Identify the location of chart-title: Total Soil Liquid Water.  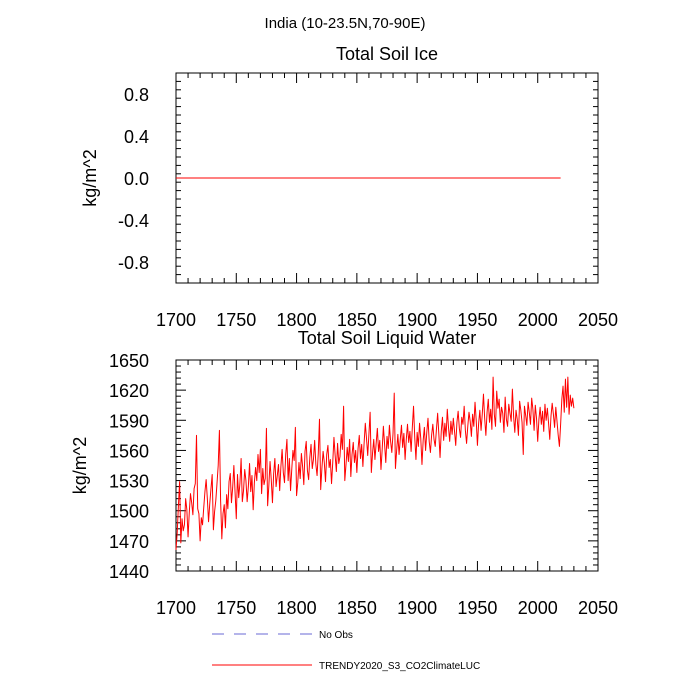
(387, 338).